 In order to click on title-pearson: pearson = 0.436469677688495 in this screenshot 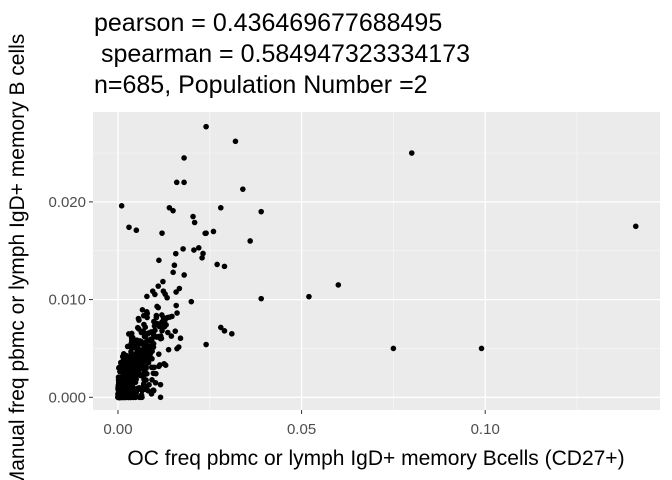, I will do `click(268, 23)`.